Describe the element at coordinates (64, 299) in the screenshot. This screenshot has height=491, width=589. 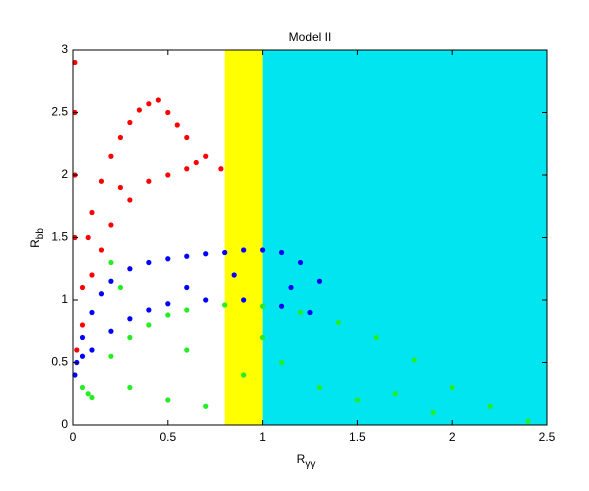
I see `y-tick-label: 1` at that location.